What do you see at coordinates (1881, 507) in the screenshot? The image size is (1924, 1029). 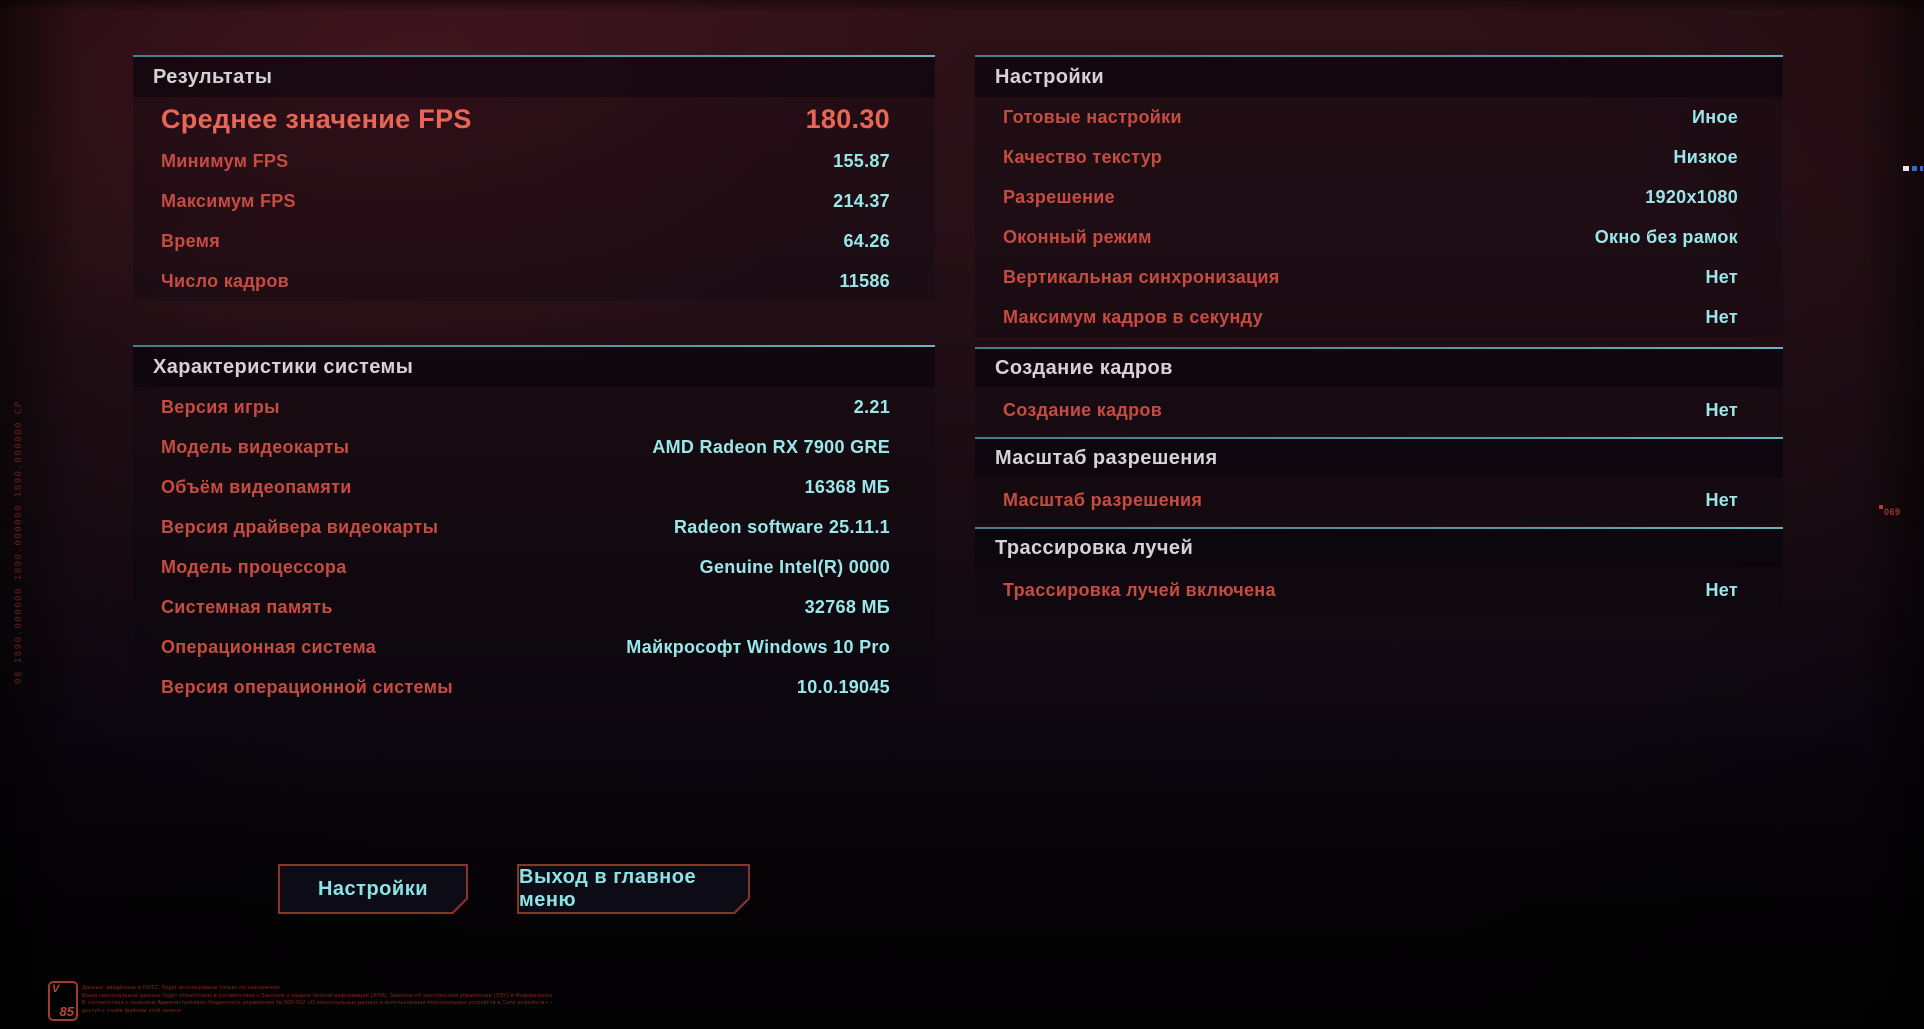 I see `glitch-square-icon` at bounding box center [1881, 507].